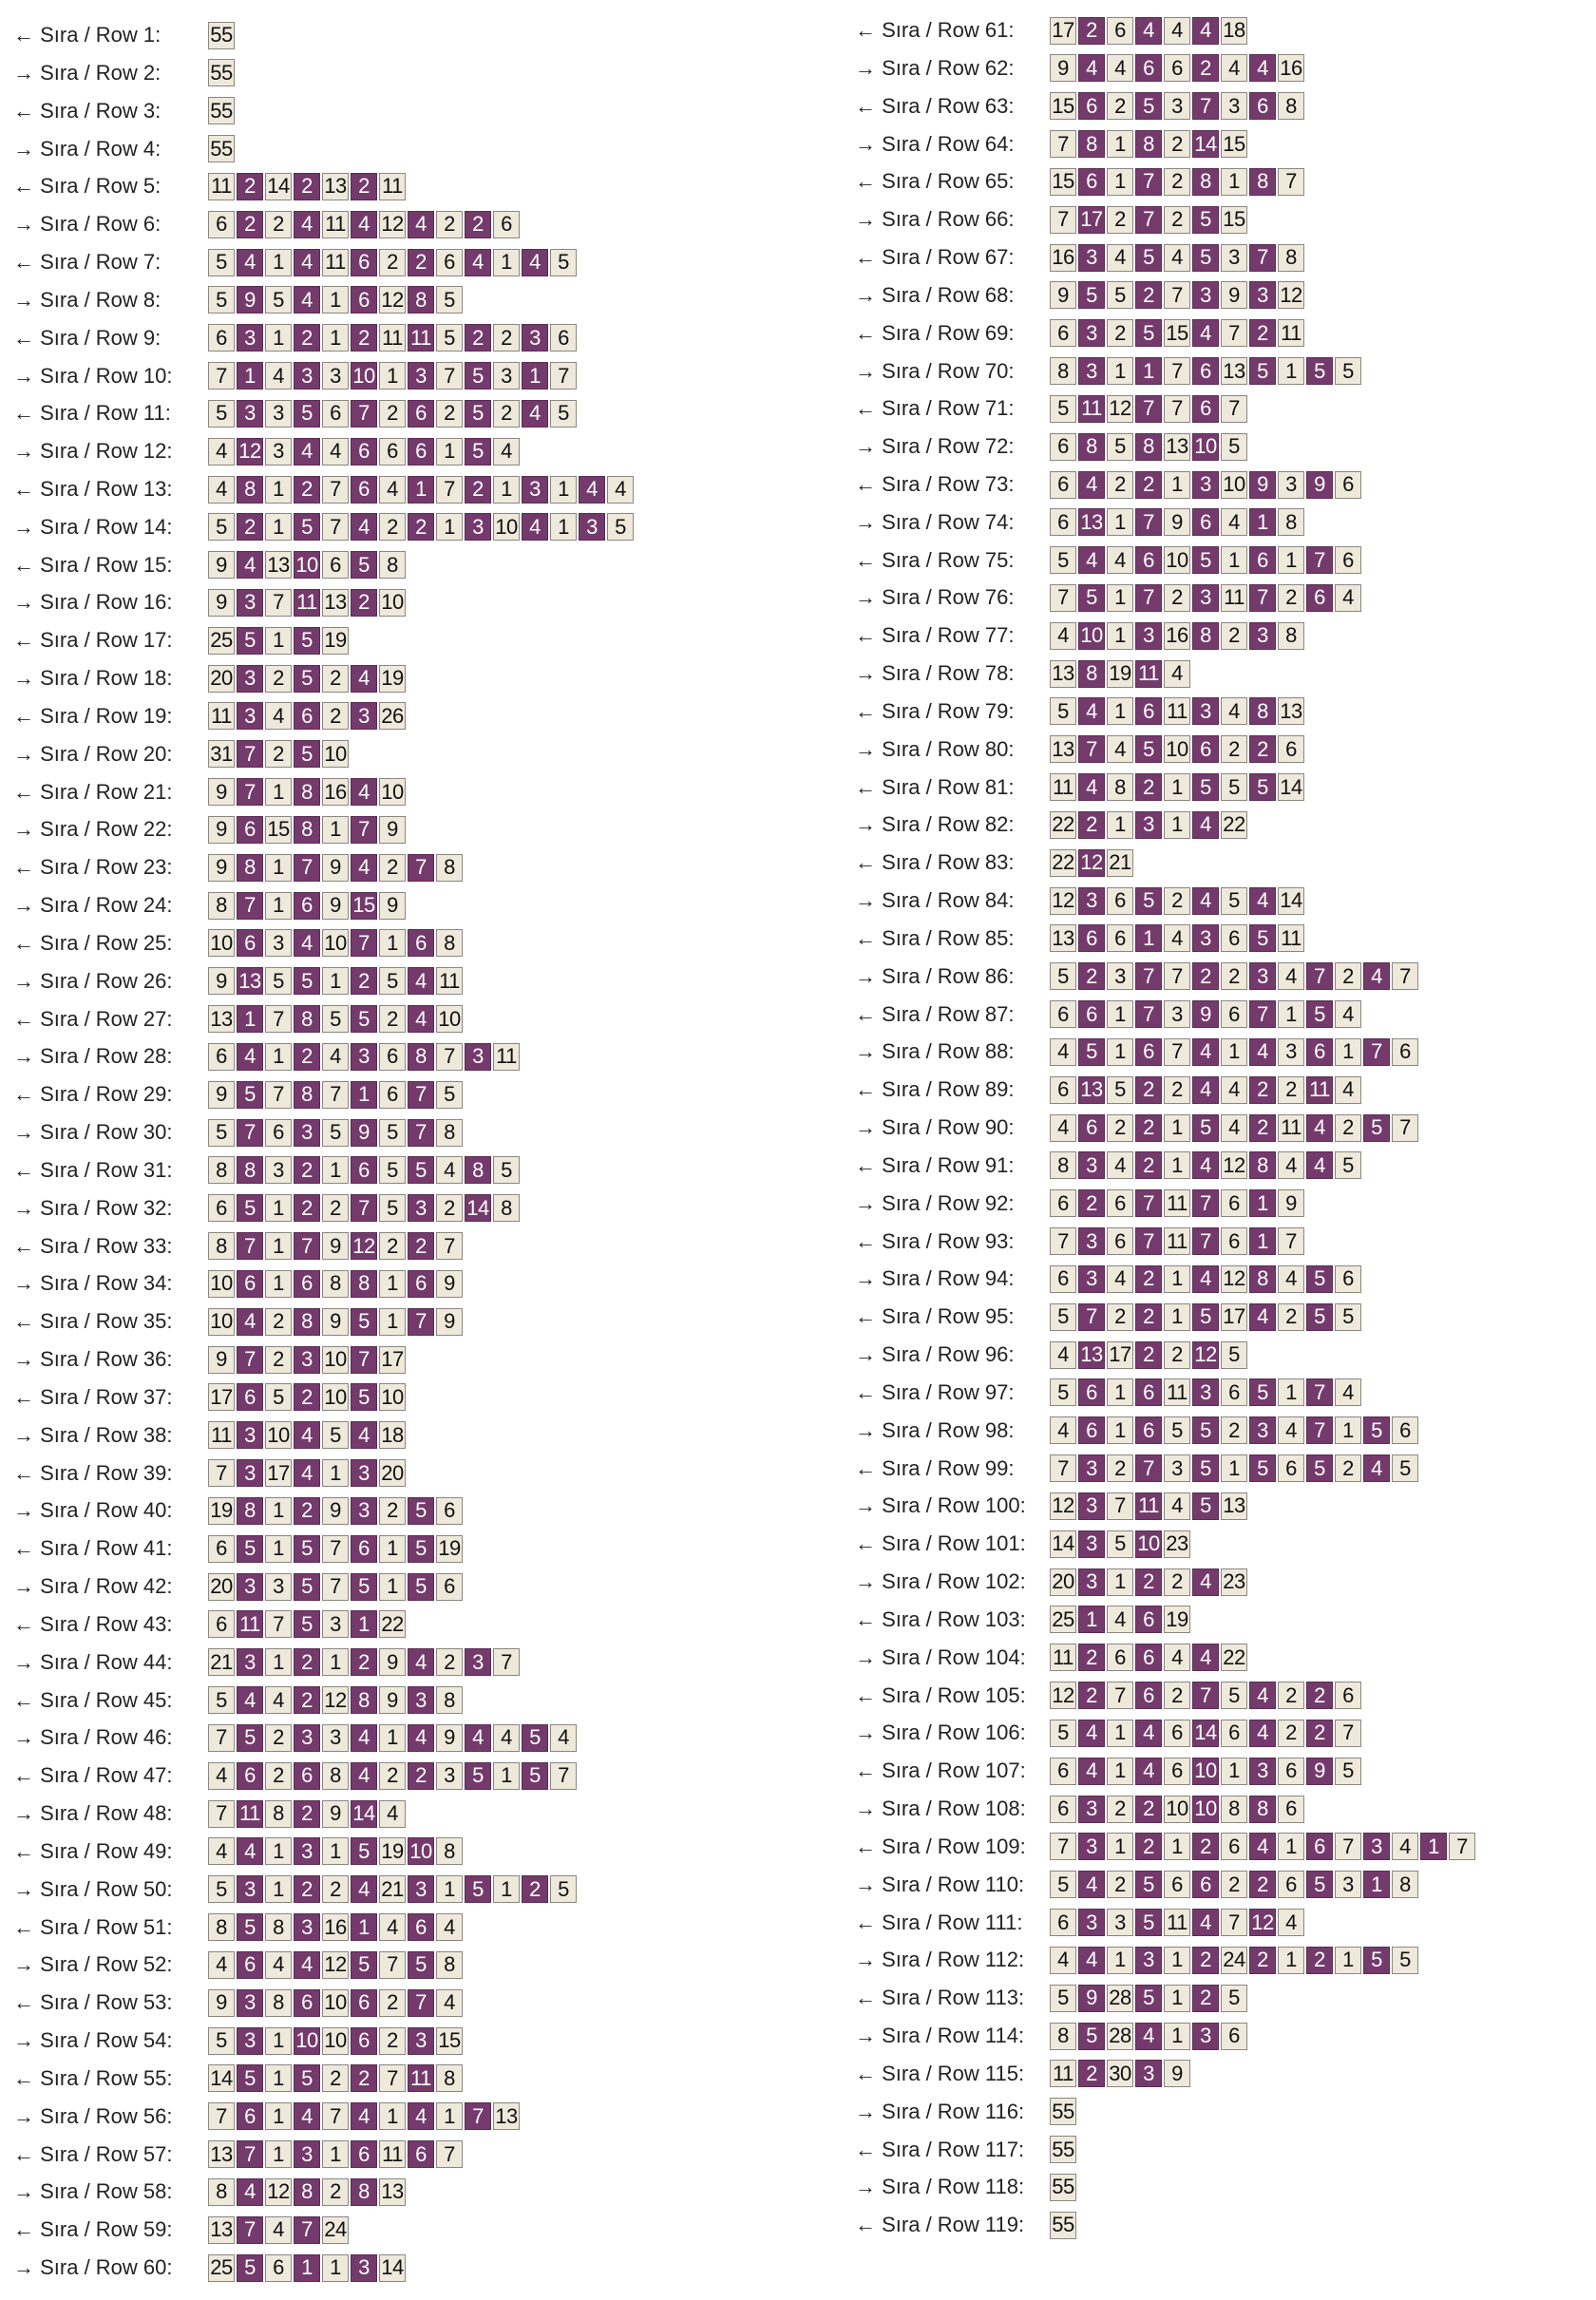 The image size is (1596, 2300). Describe the element at coordinates (221, 1510) in the screenshot. I see `stitch-count-main: 19` at that location.